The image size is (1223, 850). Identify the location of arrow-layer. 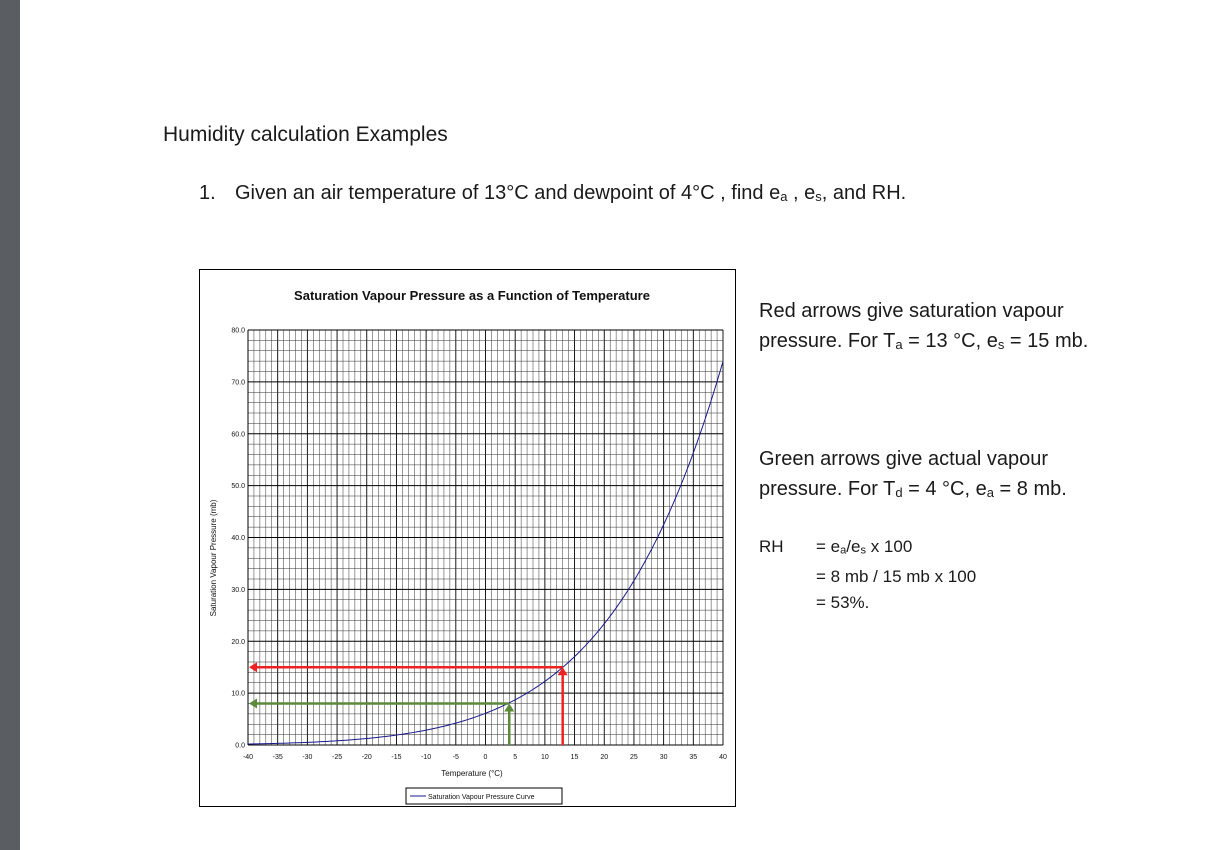
(408, 703).